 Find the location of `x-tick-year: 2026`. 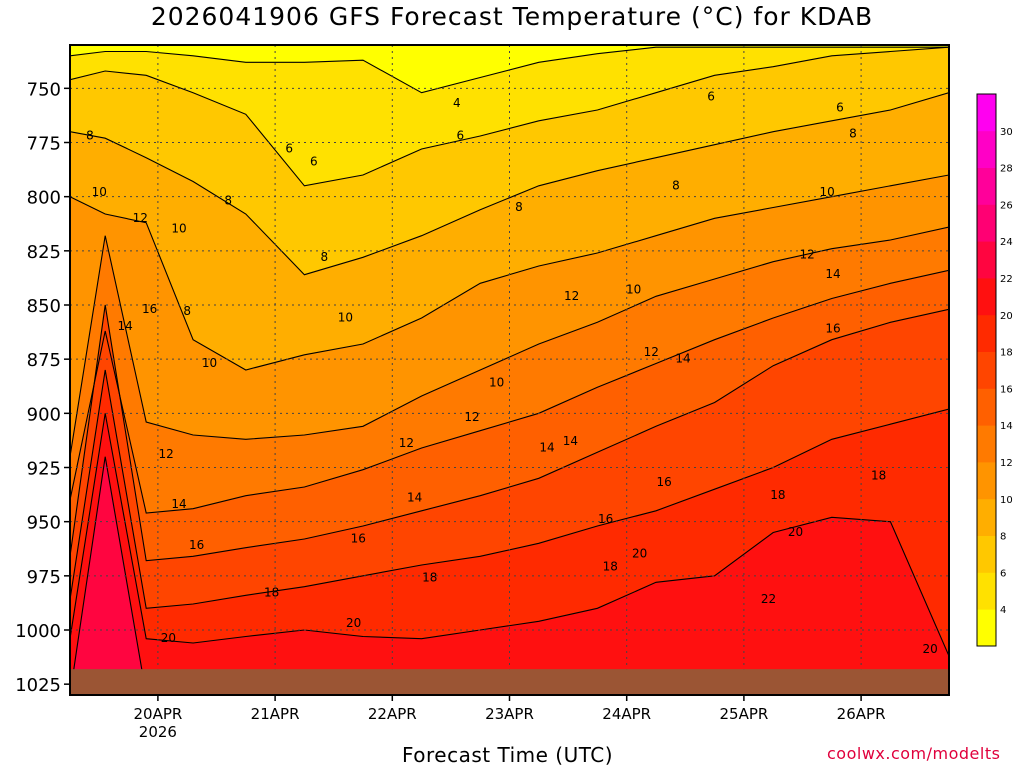

x-tick-year: 2026 is located at coordinates (158, 731).